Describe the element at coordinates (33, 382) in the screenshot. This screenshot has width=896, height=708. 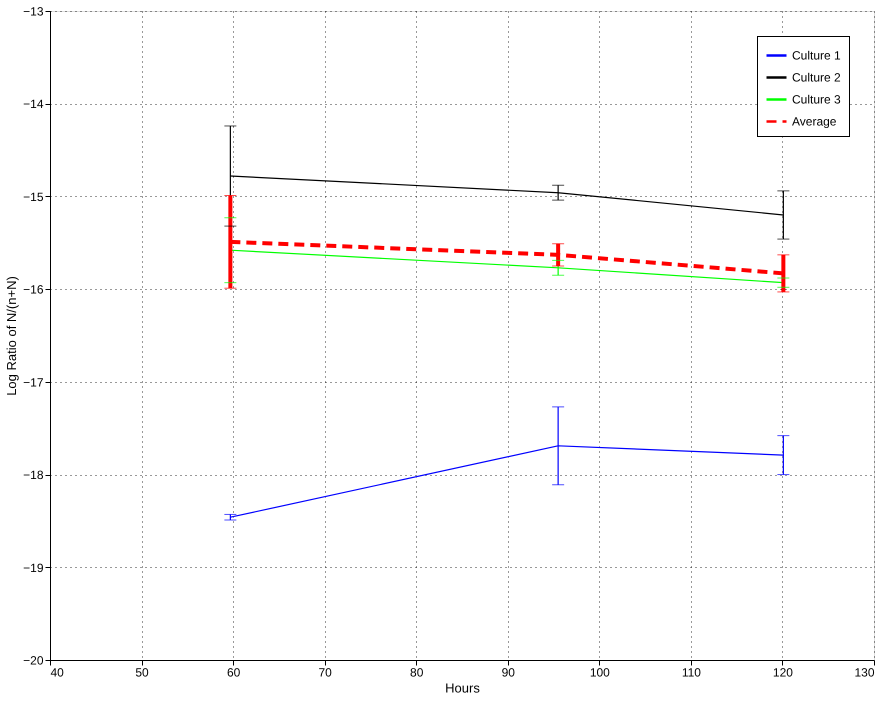
I see `y-tick-label: −17` at that location.